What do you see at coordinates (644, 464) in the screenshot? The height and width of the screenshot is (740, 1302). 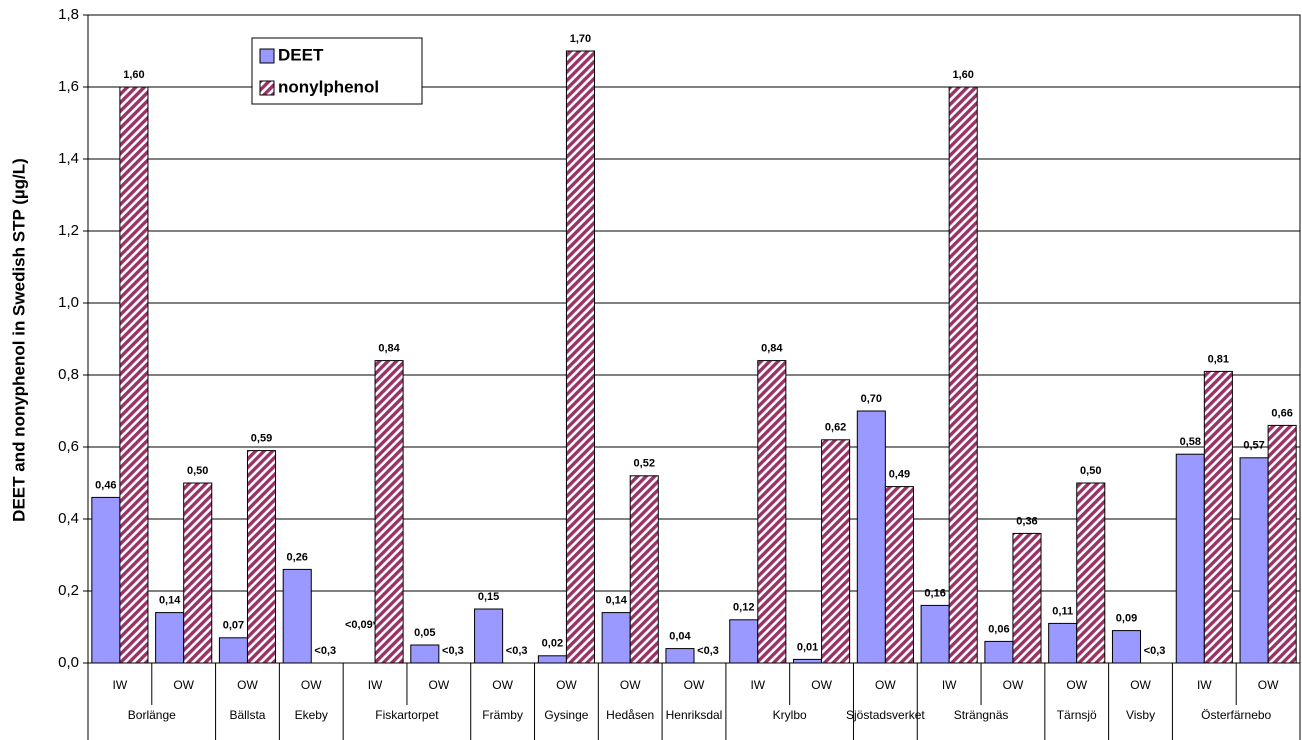 I see `value-label: 0,52` at bounding box center [644, 464].